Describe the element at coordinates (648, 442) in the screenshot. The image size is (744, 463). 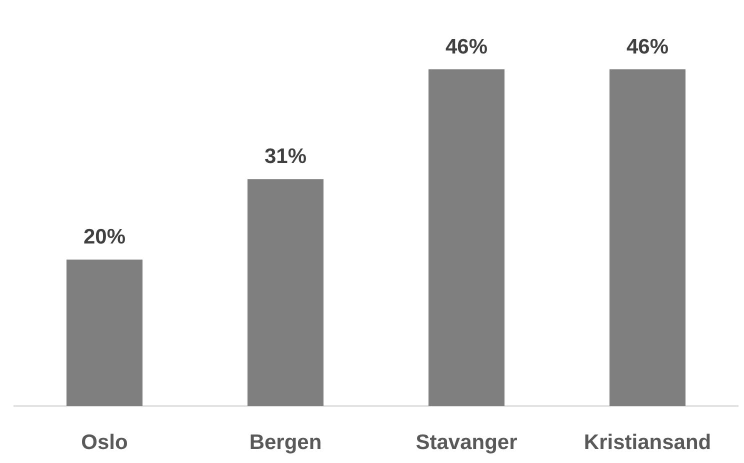
I see `x-tick-label: Kristiansand` at that location.